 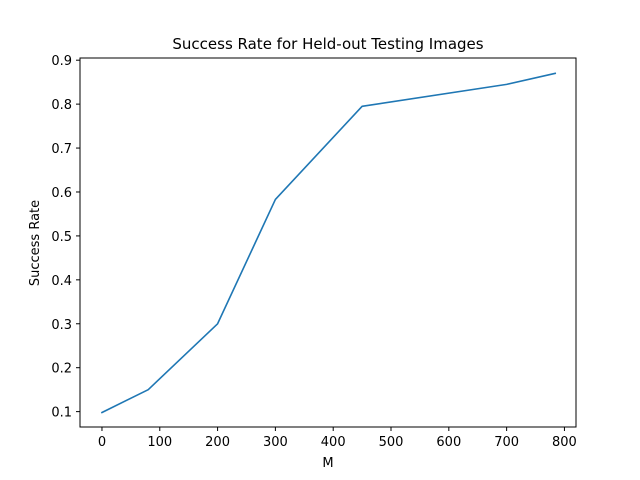 I want to click on chart-title: Success Rate for Held-out Testing Images, so click(x=327, y=44).